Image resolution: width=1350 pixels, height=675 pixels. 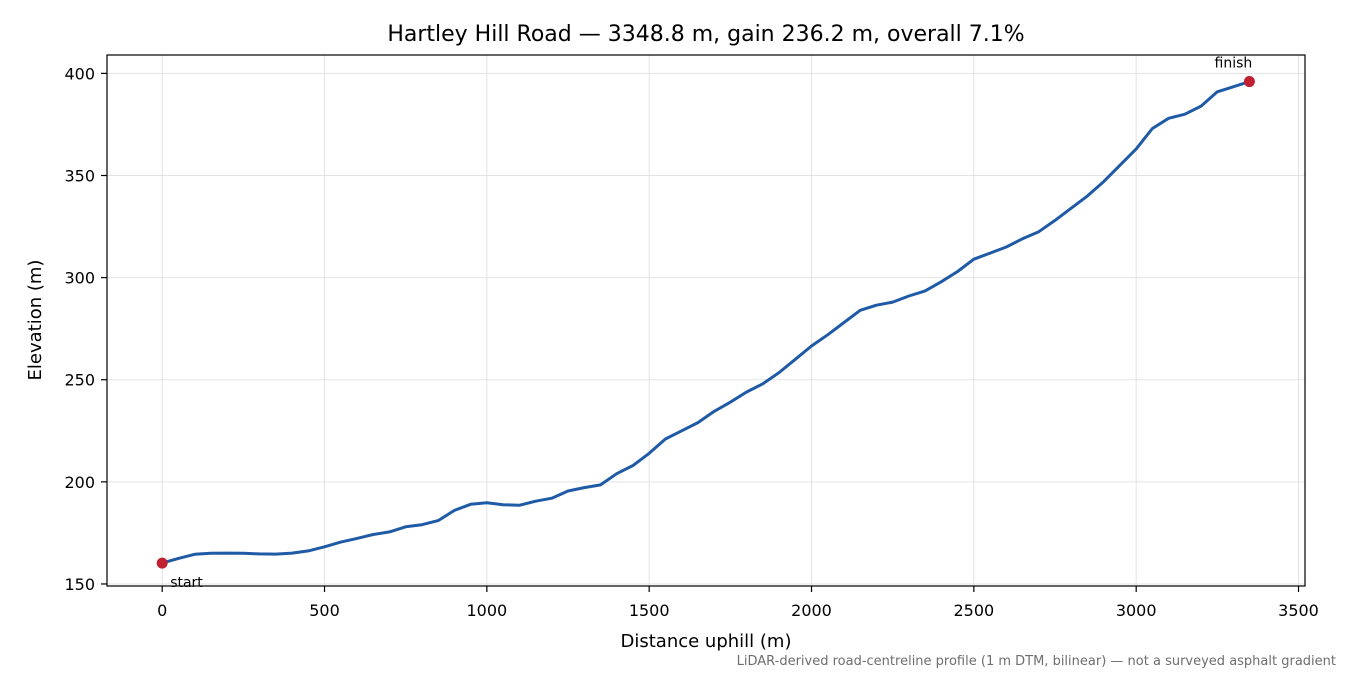 I want to click on y-tick-label: 400, so click(x=79, y=73).